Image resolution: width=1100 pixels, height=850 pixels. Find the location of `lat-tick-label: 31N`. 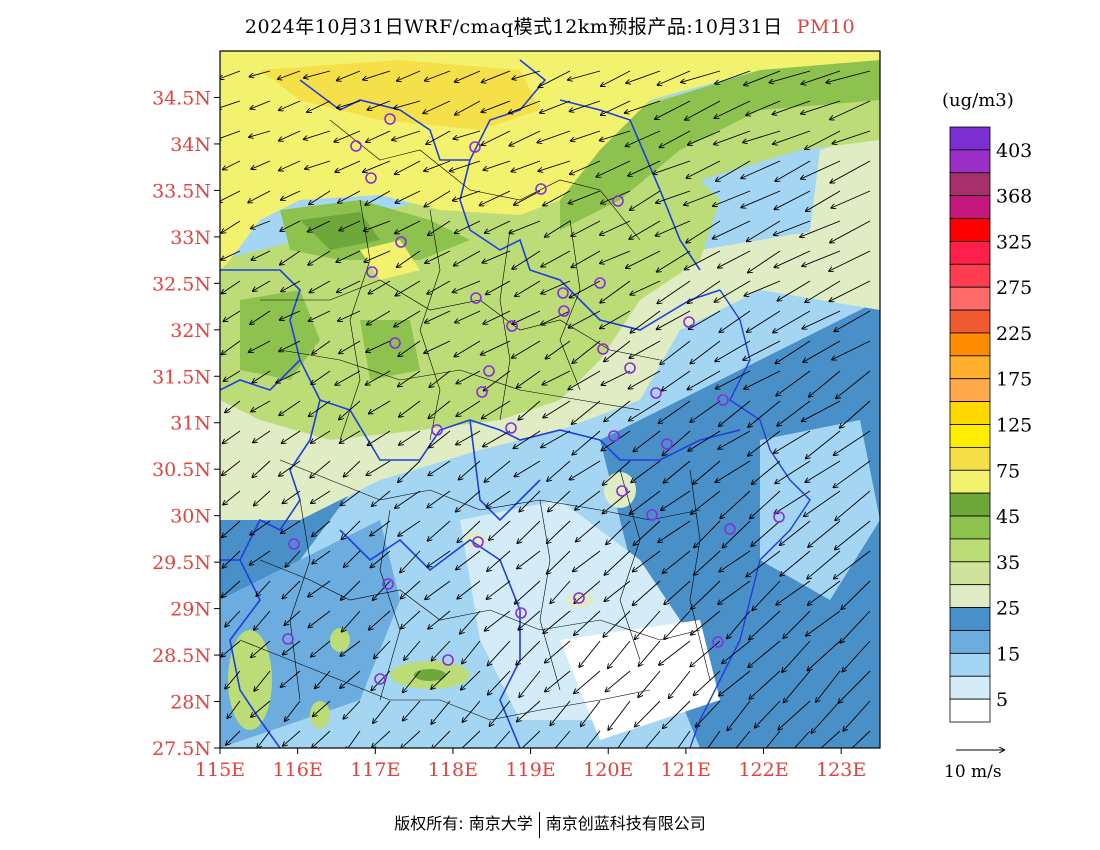

lat-tick-label: 31N is located at coordinates (190, 424).